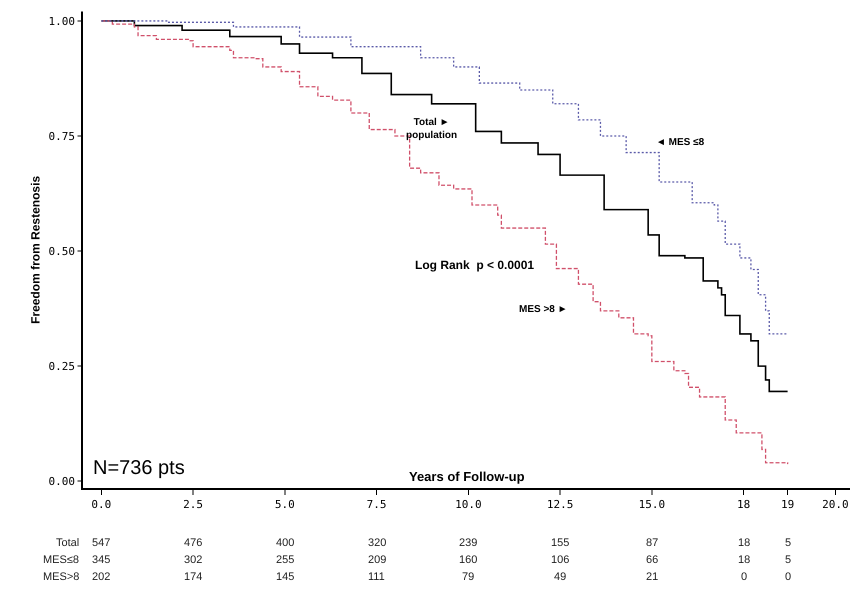 This screenshot has width=853, height=591. What do you see at coordinates (101, 577) in the screenshot?
I see `text: 202` at bounding box center [101, 577].